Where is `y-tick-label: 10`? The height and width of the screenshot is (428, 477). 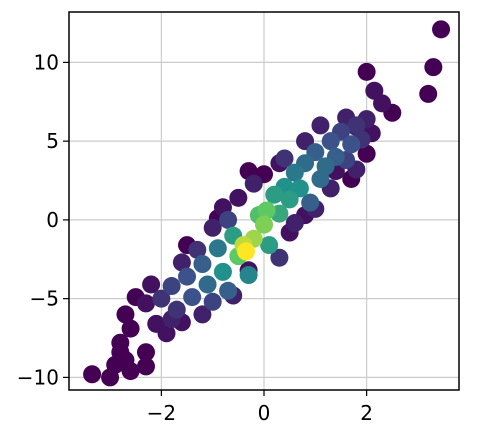
y-tick-label: 10 is located at coordinates (46, 62).